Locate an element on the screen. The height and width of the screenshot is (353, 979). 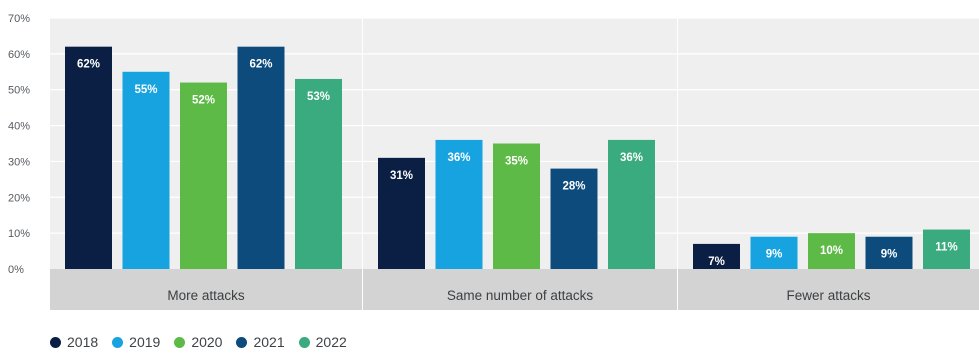
y-tick-label: 70% is located at coordinates (19, 19).